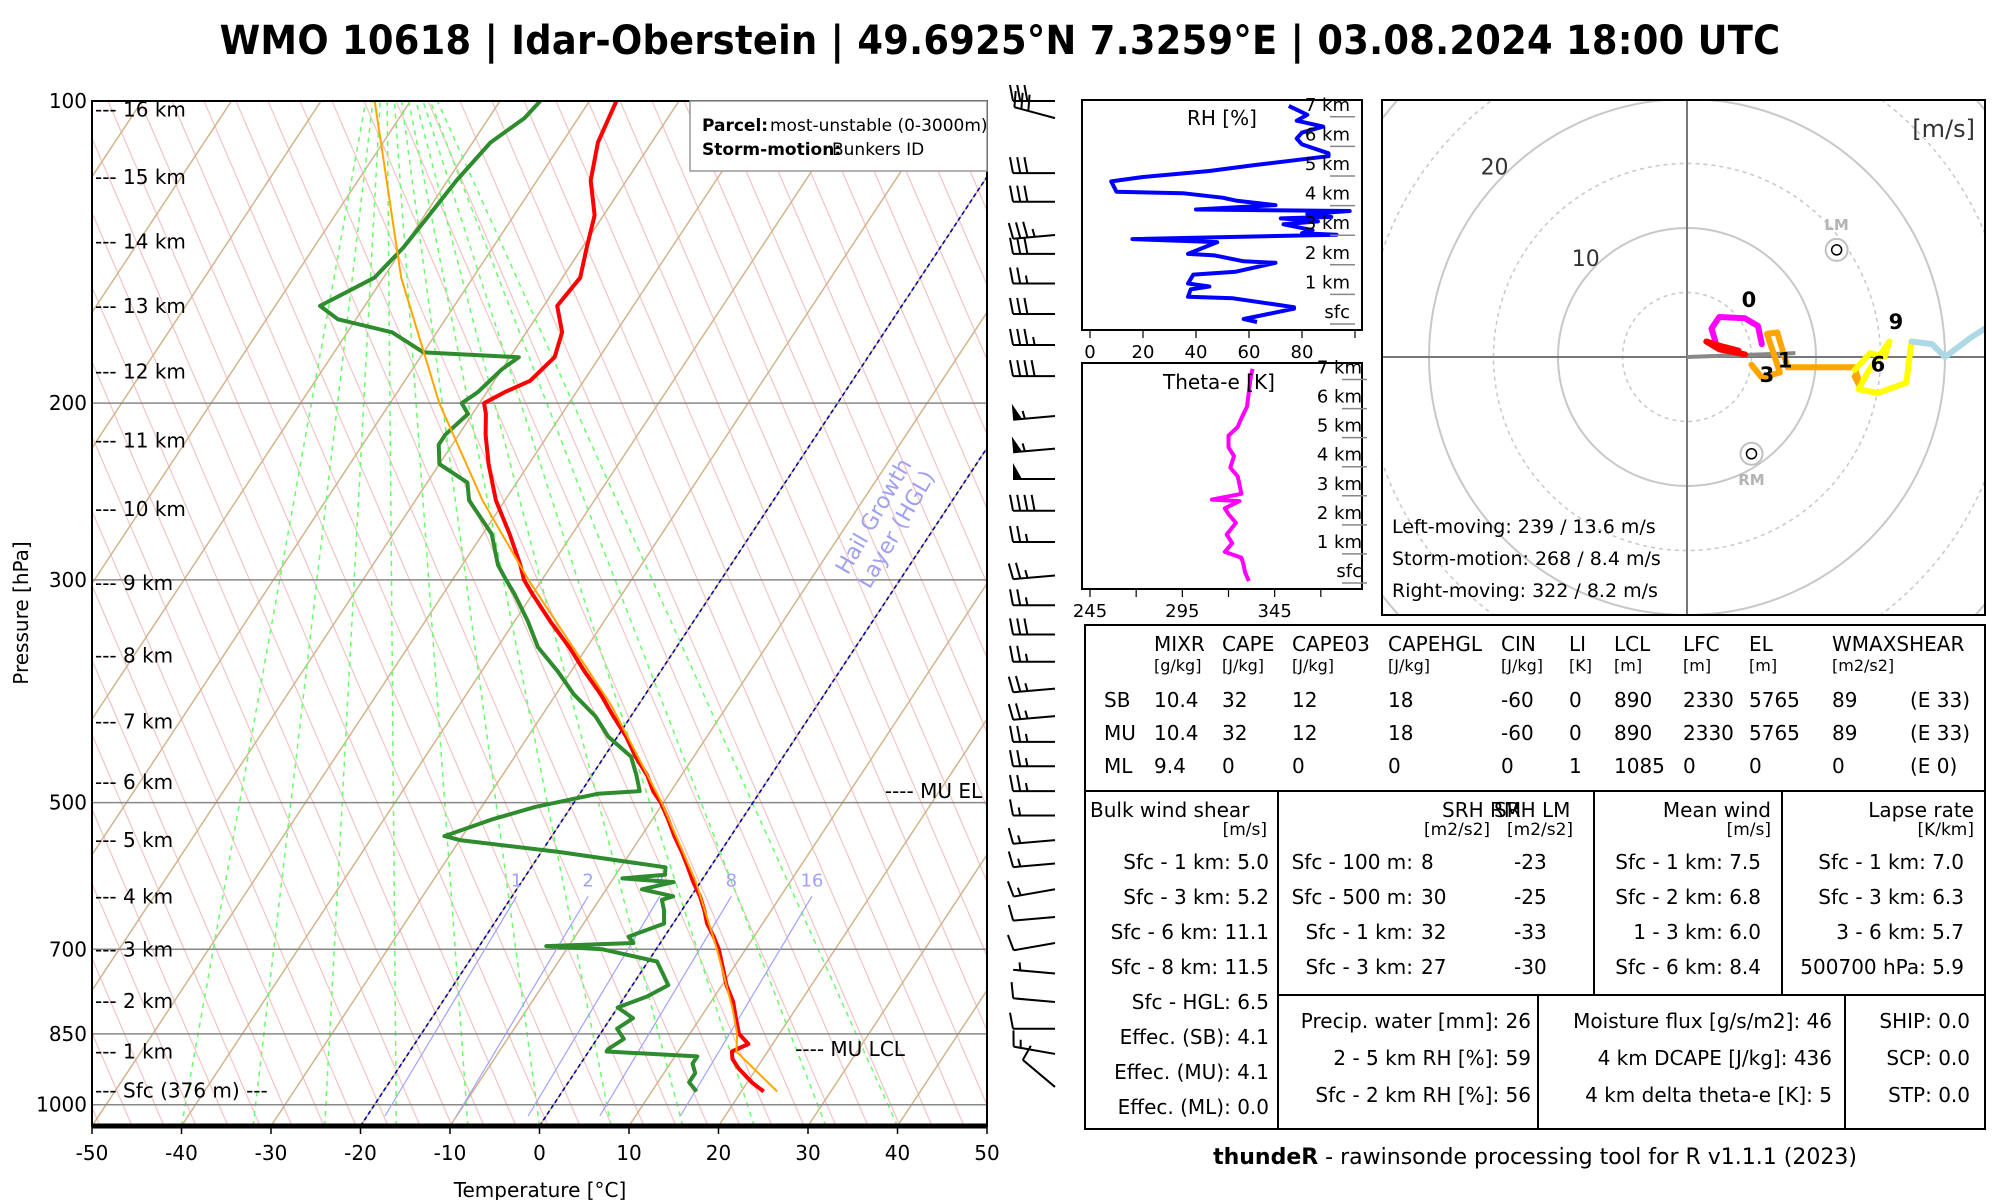 The height and width of the screenshot is (1200, 2000). Describe the element at coordinates (92, 1153) in the screenshot. I see `x-tick-label: -50` at that location.